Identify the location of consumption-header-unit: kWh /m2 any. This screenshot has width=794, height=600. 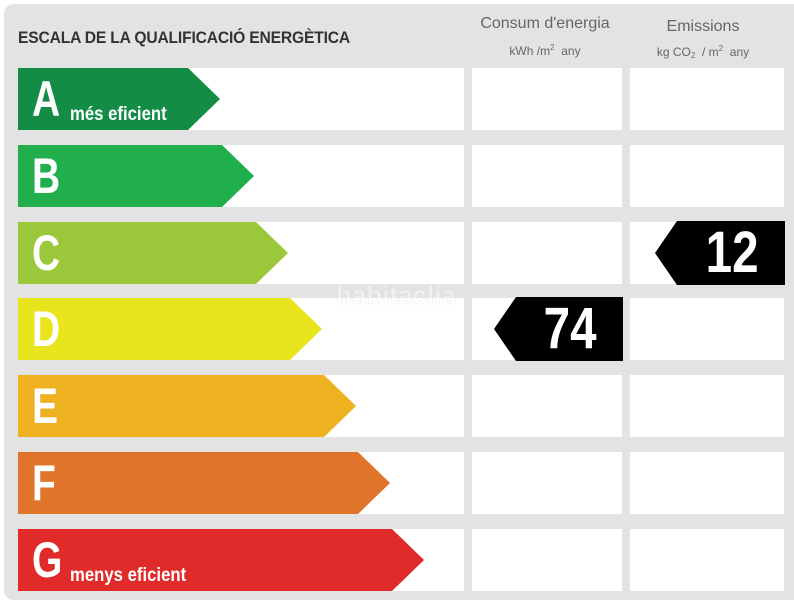
(545, 50).